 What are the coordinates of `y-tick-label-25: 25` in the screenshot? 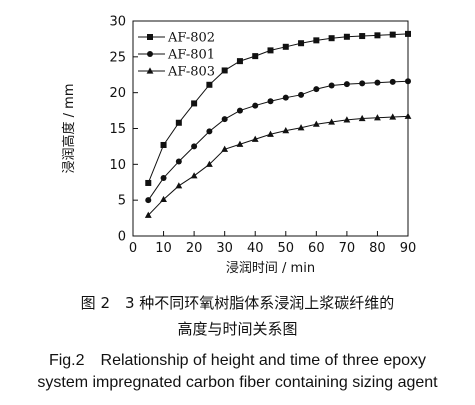 It's located at (117, 57).